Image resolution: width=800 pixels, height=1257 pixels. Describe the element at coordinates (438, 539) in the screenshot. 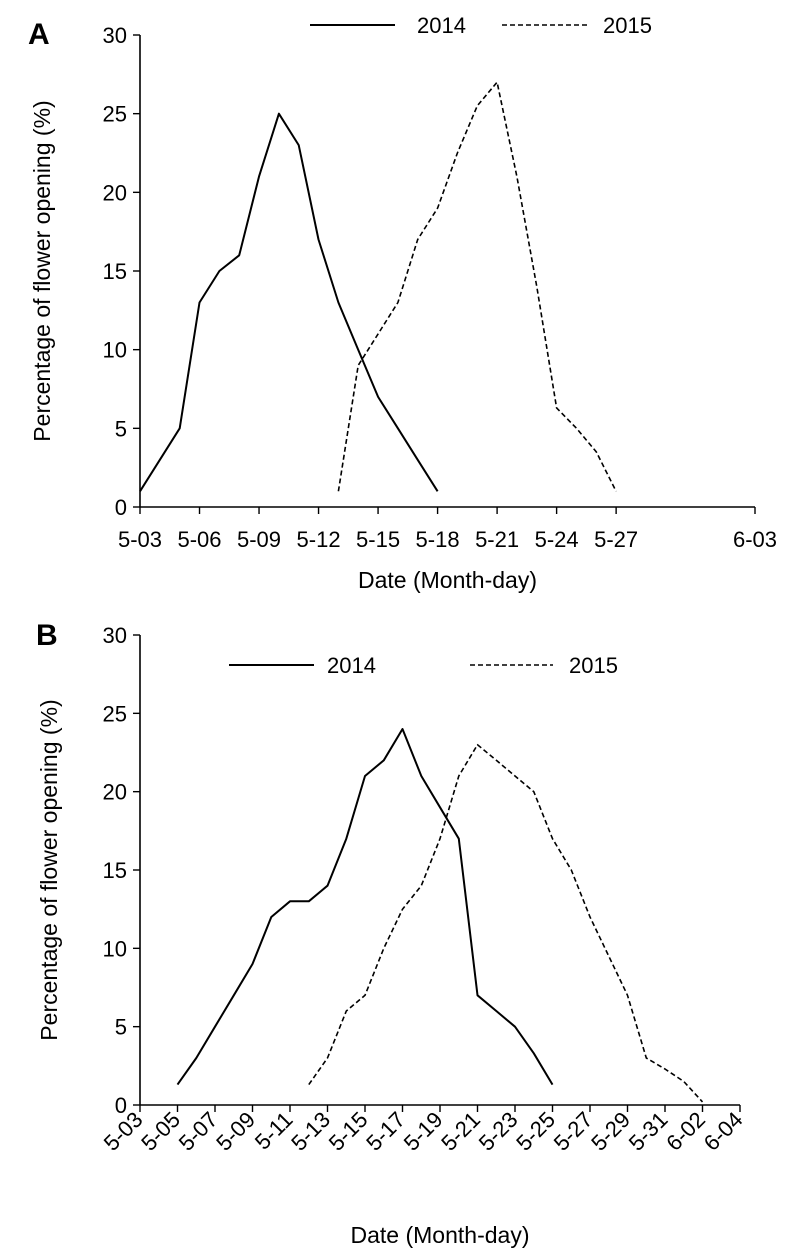

I see `x-tick-label: 5-18` at that location.